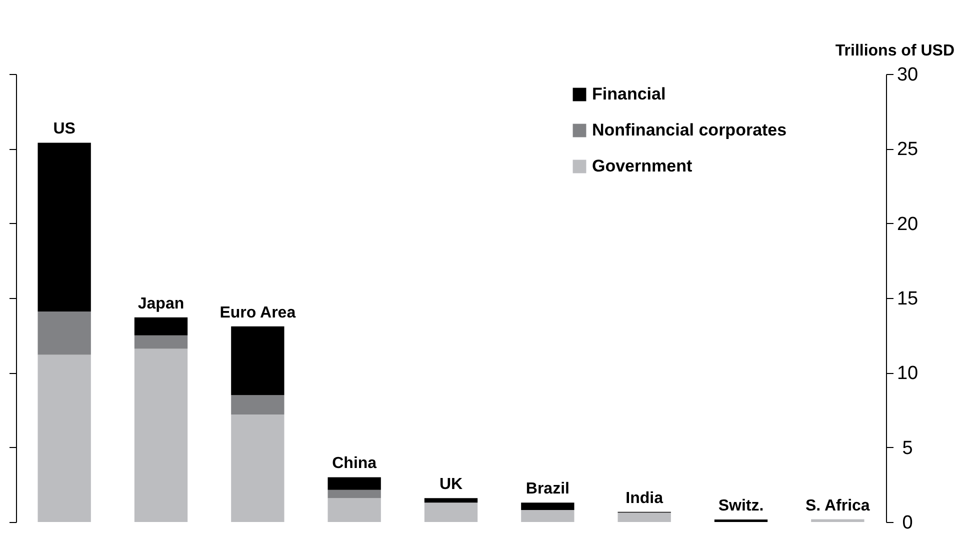 The width and height of the screenshot is (968, 544). I want to click on x-tick-label: US, so click(64, 129).